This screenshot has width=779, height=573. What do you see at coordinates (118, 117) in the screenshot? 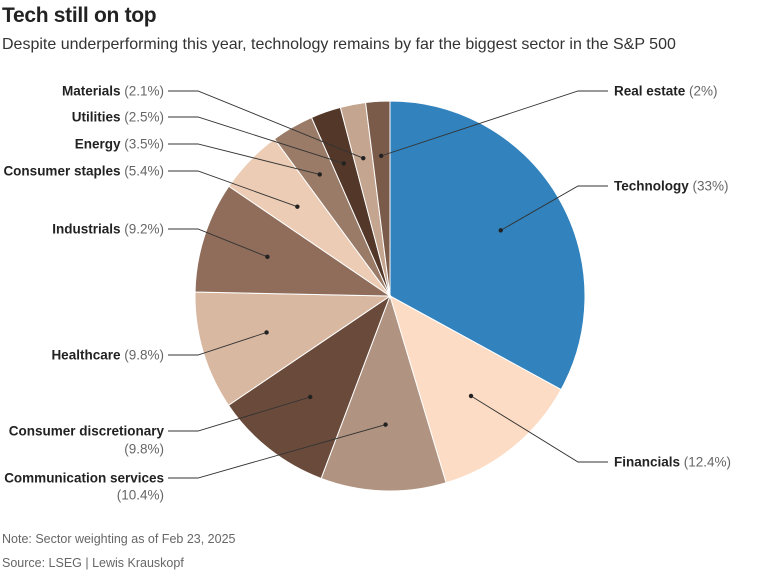
I see `slice-label-utilities: Utilities (2.5%)` at bounding box center [118, 117].